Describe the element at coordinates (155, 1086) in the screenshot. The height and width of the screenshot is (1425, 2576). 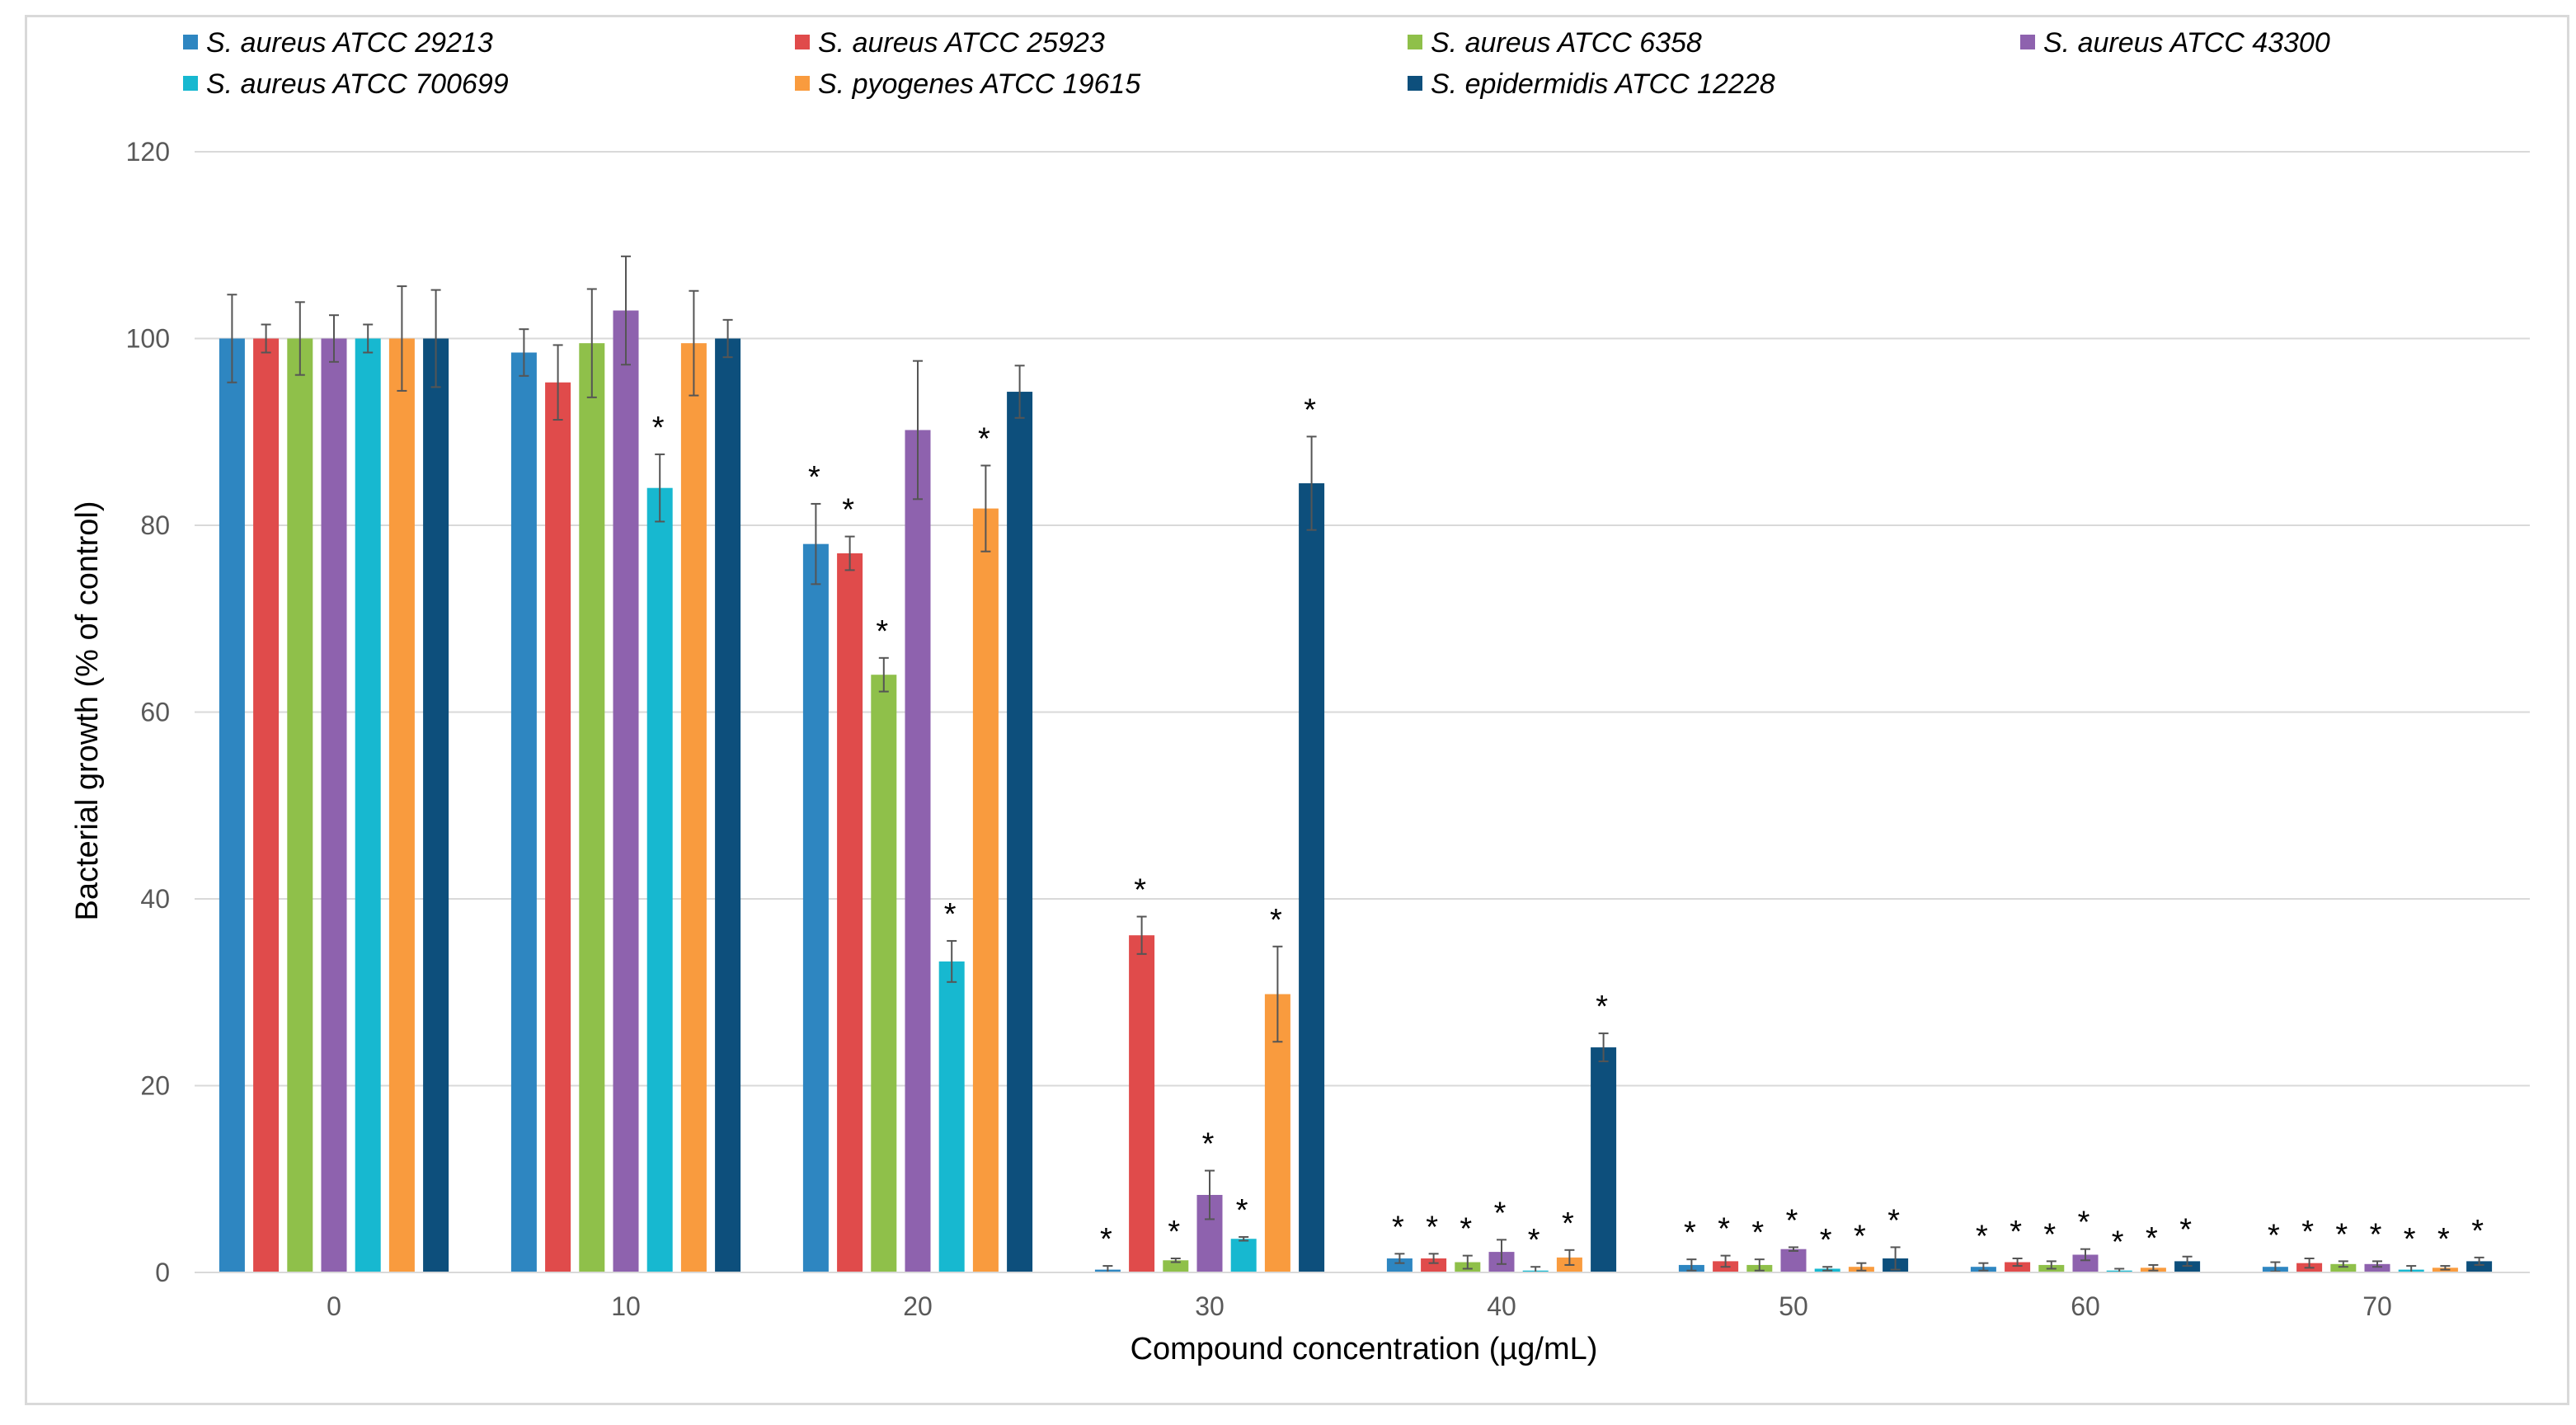
I see `y-tick-label: 20` at that location.